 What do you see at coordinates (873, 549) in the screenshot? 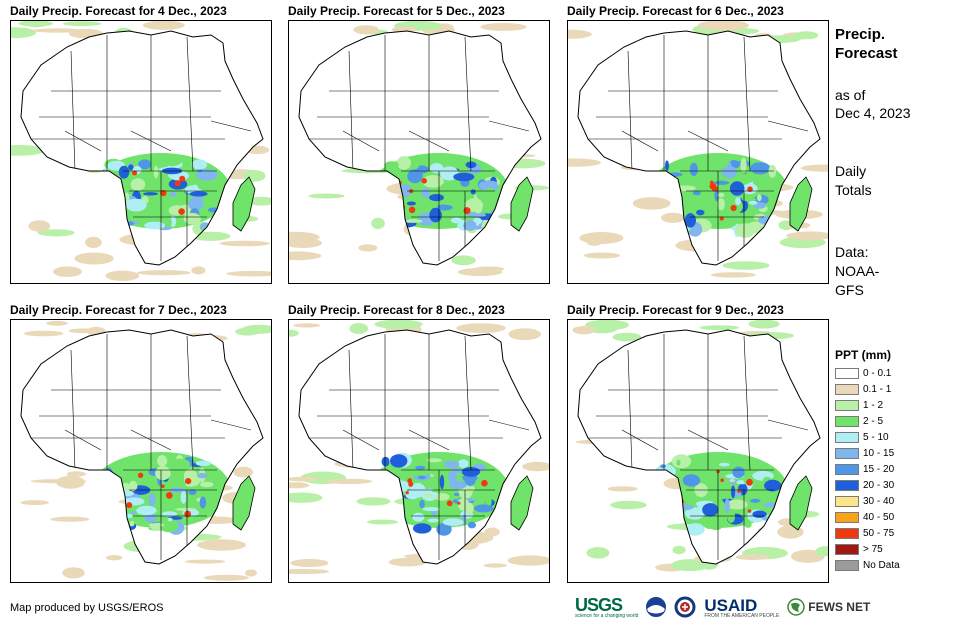
I see `legend-label: > 75` at bounding box center [873, 549].